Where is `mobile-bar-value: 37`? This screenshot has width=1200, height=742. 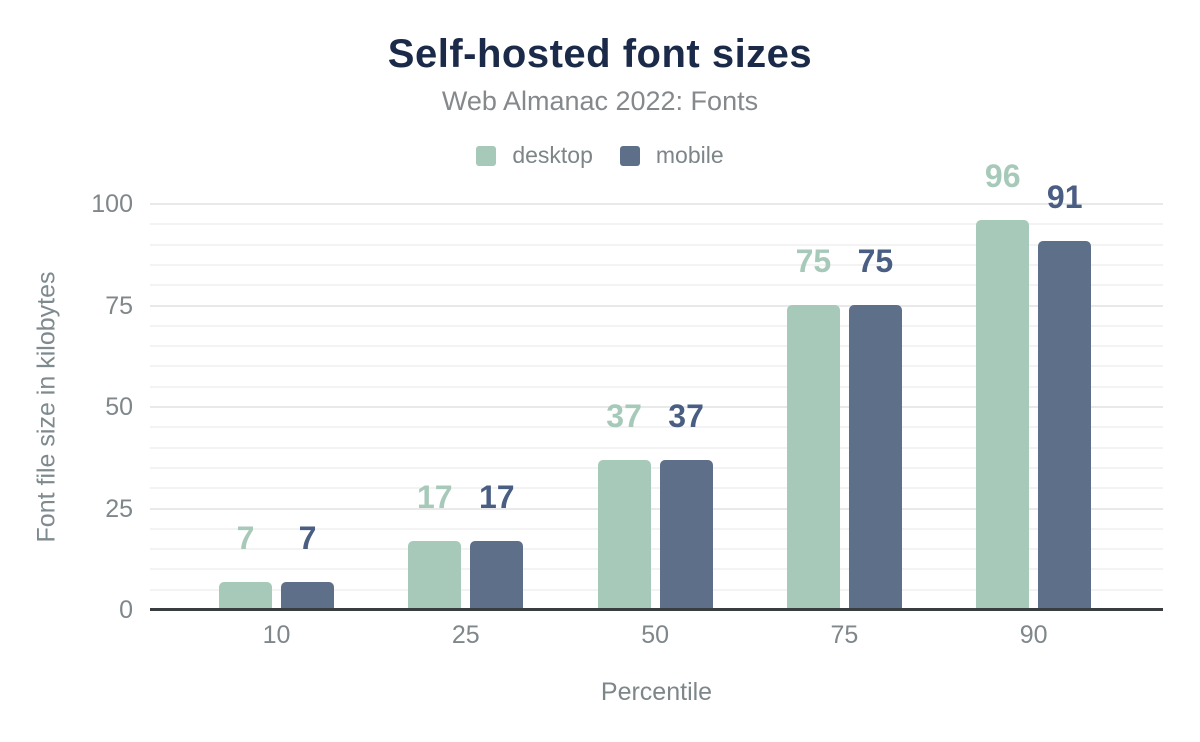 mobile-bar-value: 37 is located at coordinates (686, 416).